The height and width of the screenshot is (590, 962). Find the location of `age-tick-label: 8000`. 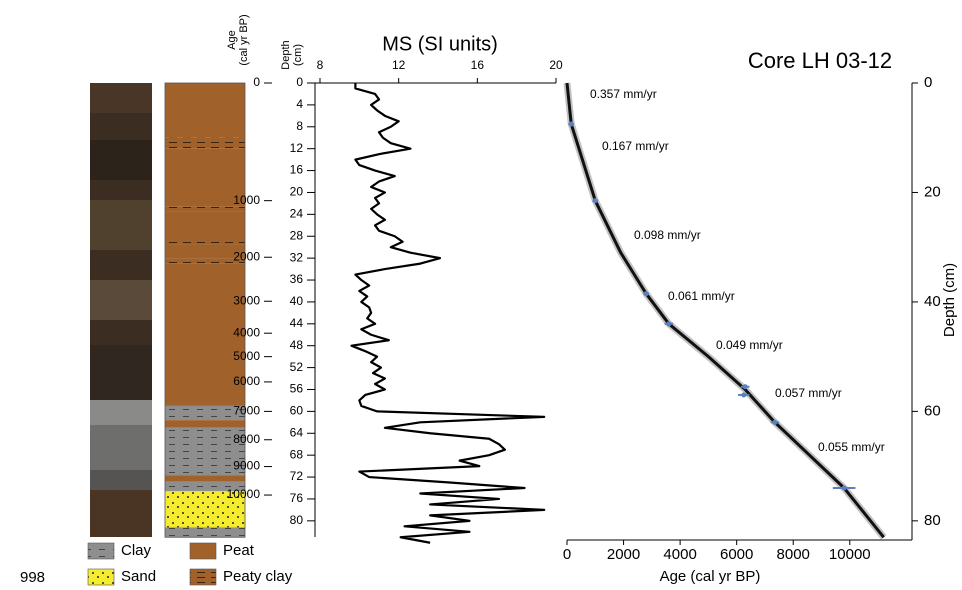

age-tick-label: 8000 is located at coordinates (246, 439).